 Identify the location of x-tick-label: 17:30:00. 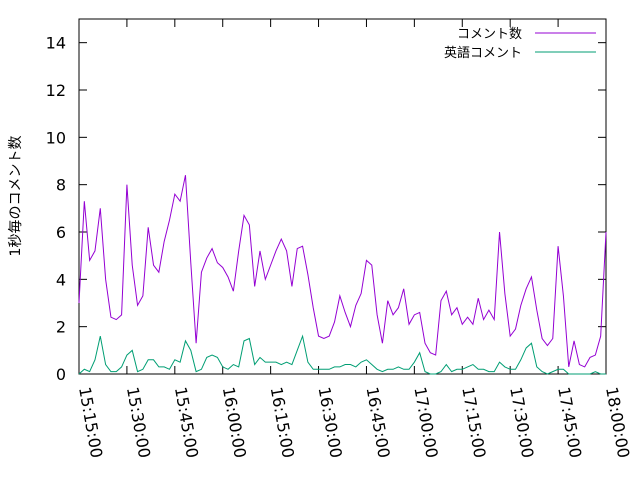
(521, 422).